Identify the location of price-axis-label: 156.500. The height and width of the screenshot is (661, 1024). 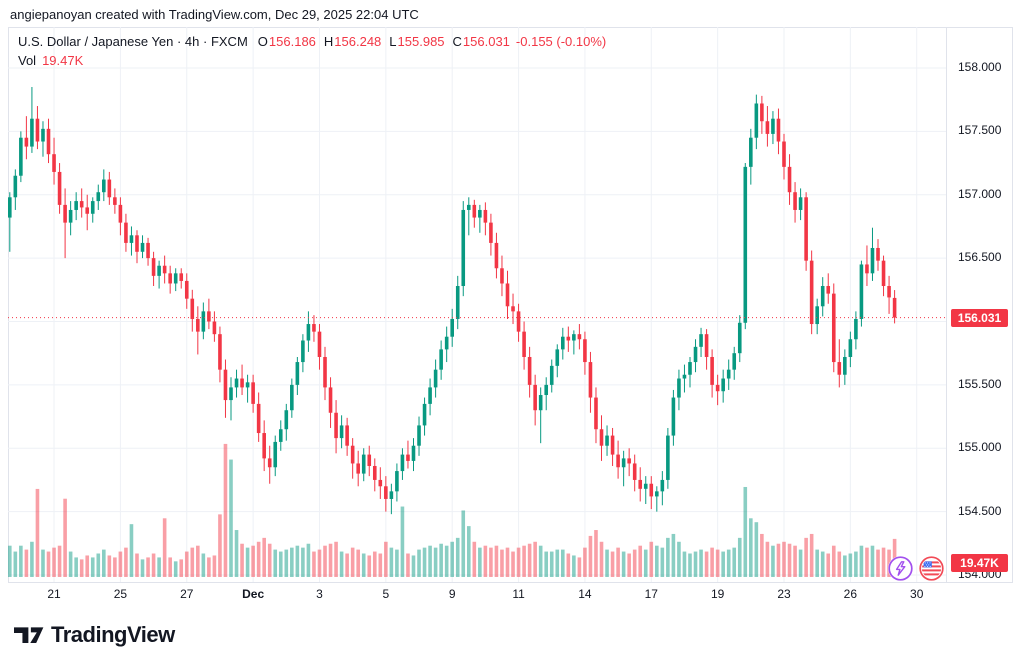
(980, 257).